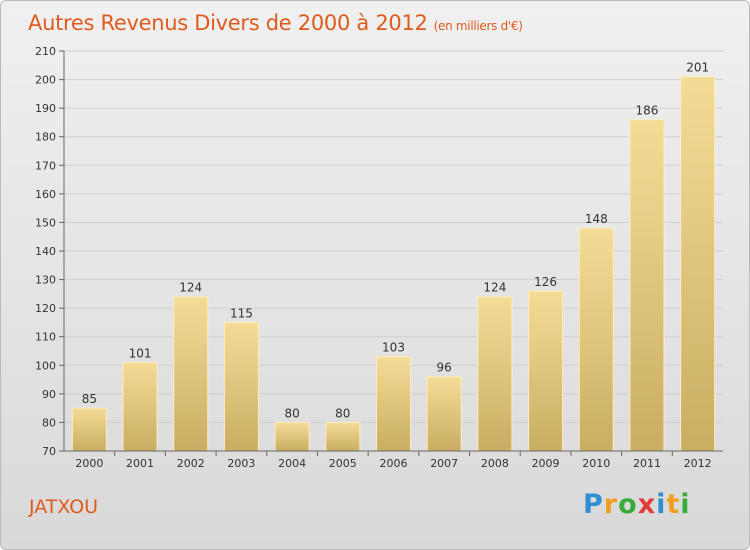 Image resolution: width=750 pixels, height=550 pixels. What do you see at coordinates (45, 165) in the screenshot?
I see `y-tick-label: 170` at bounding box center [45, 165].